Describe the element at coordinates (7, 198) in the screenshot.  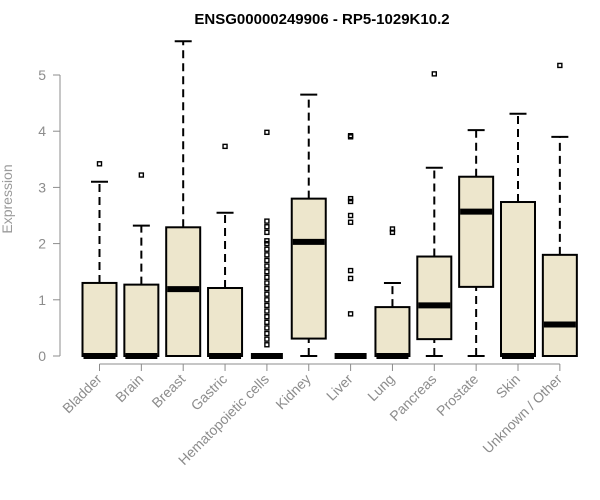
I see `y-axis-label: Expression` at that location.